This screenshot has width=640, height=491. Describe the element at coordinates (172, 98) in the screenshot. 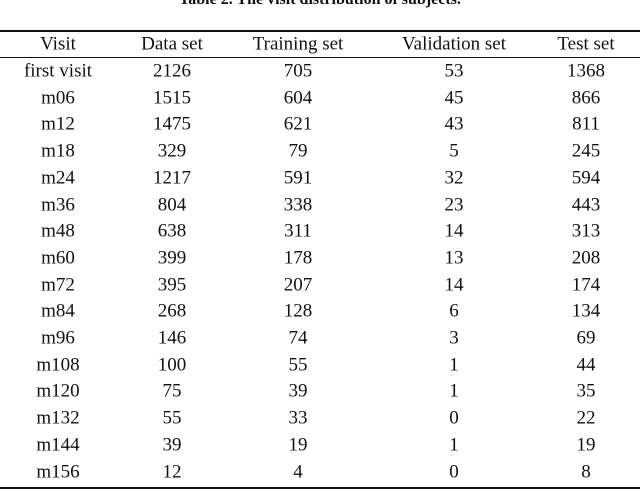

I see `table-cell: 1515` at that location.